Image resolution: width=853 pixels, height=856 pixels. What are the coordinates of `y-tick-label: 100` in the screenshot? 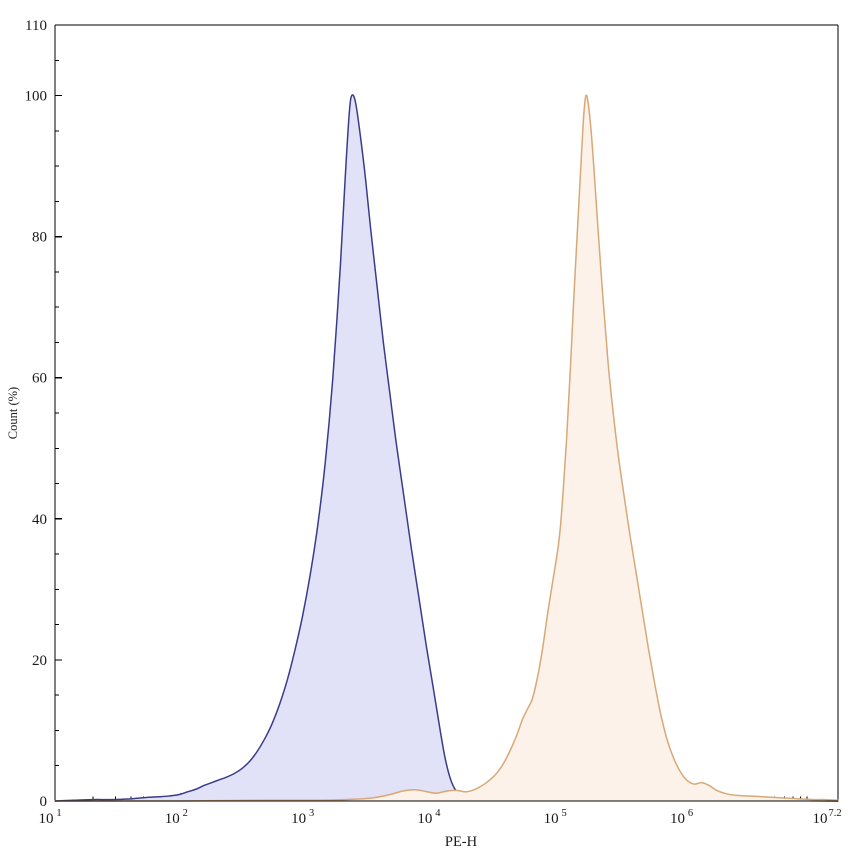 It's located at (36, 97).